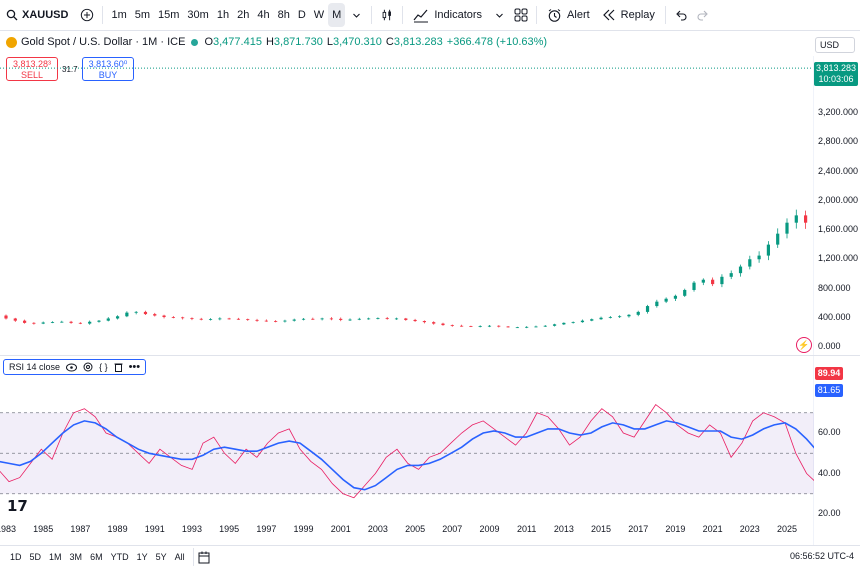 Image resolution: width=860 pixels, height=568 pixels. I want to click on interval-m: M, so click(337, 15).